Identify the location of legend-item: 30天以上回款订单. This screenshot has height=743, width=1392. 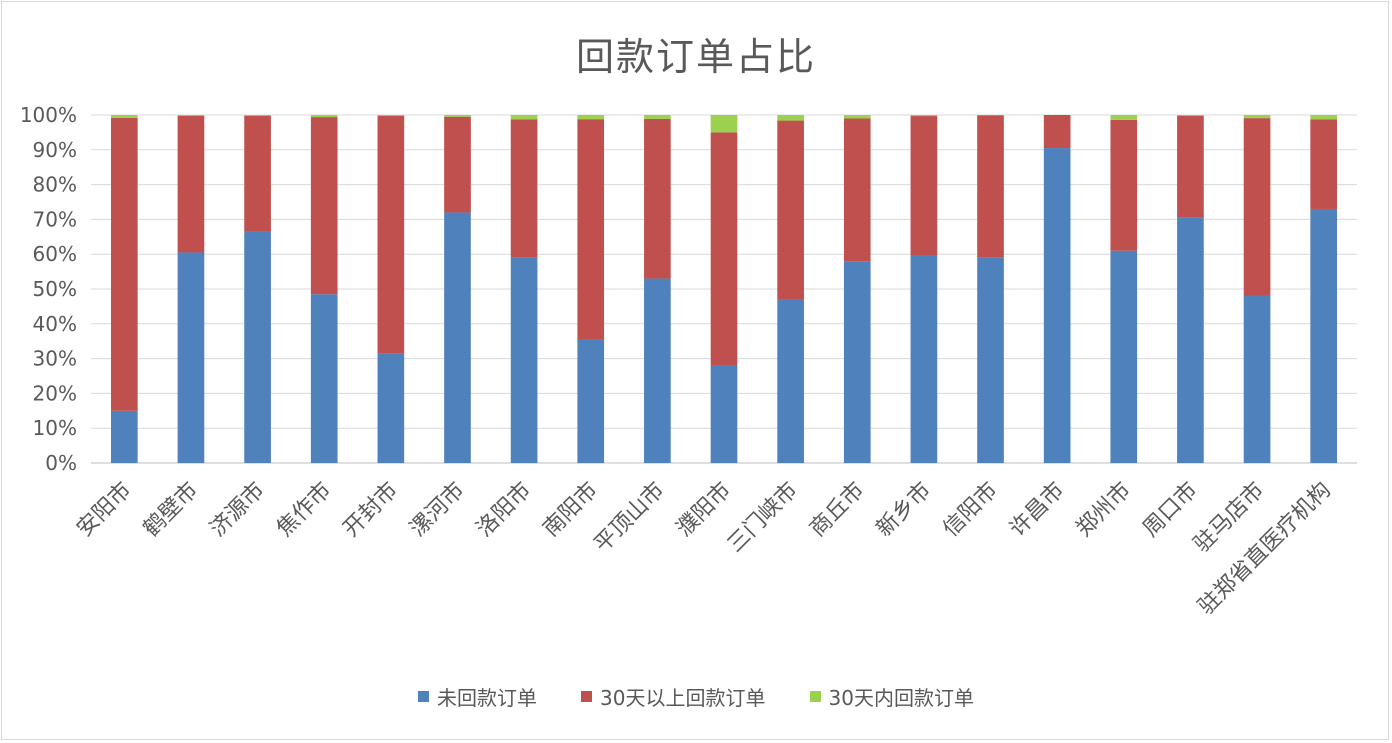
(673, 696).